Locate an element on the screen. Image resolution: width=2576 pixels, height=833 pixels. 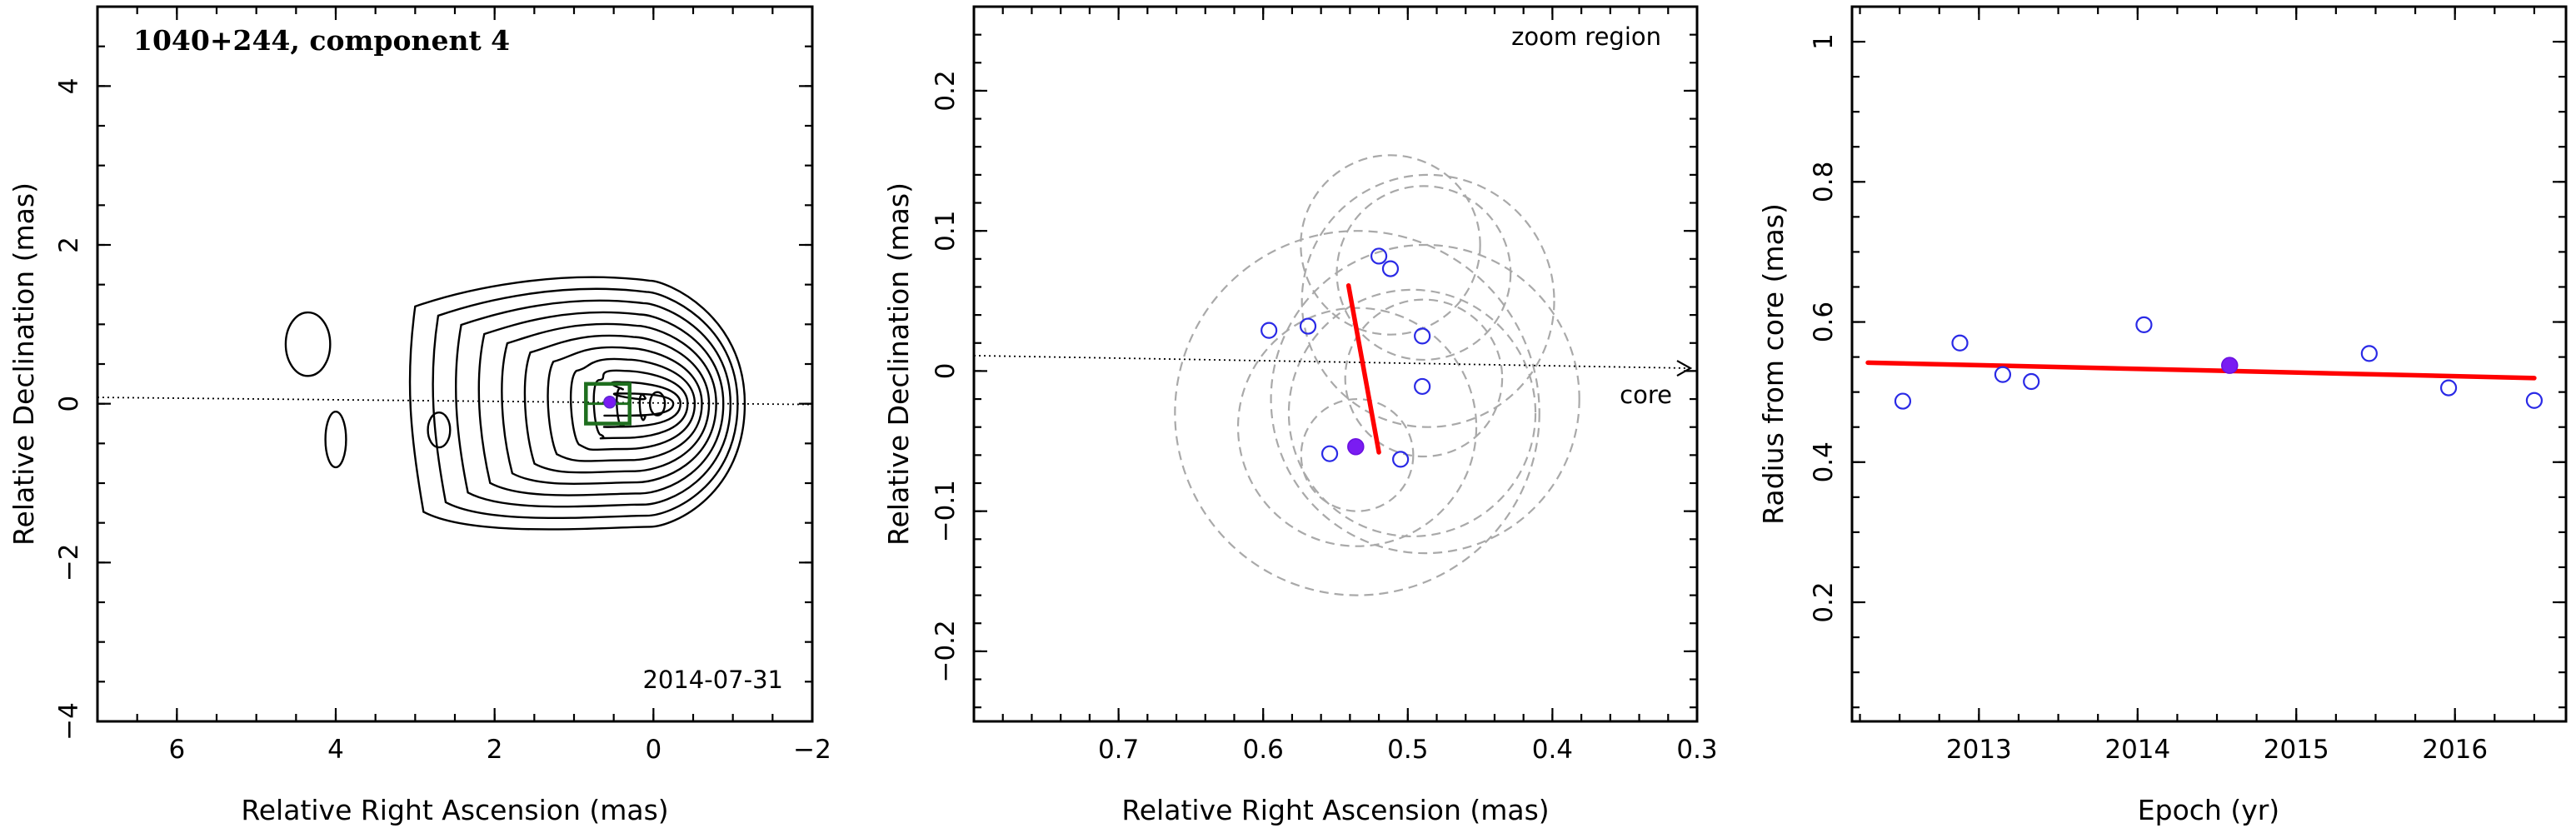
zoom-y-tick-label: 0 is located at coordinates (946, 371).